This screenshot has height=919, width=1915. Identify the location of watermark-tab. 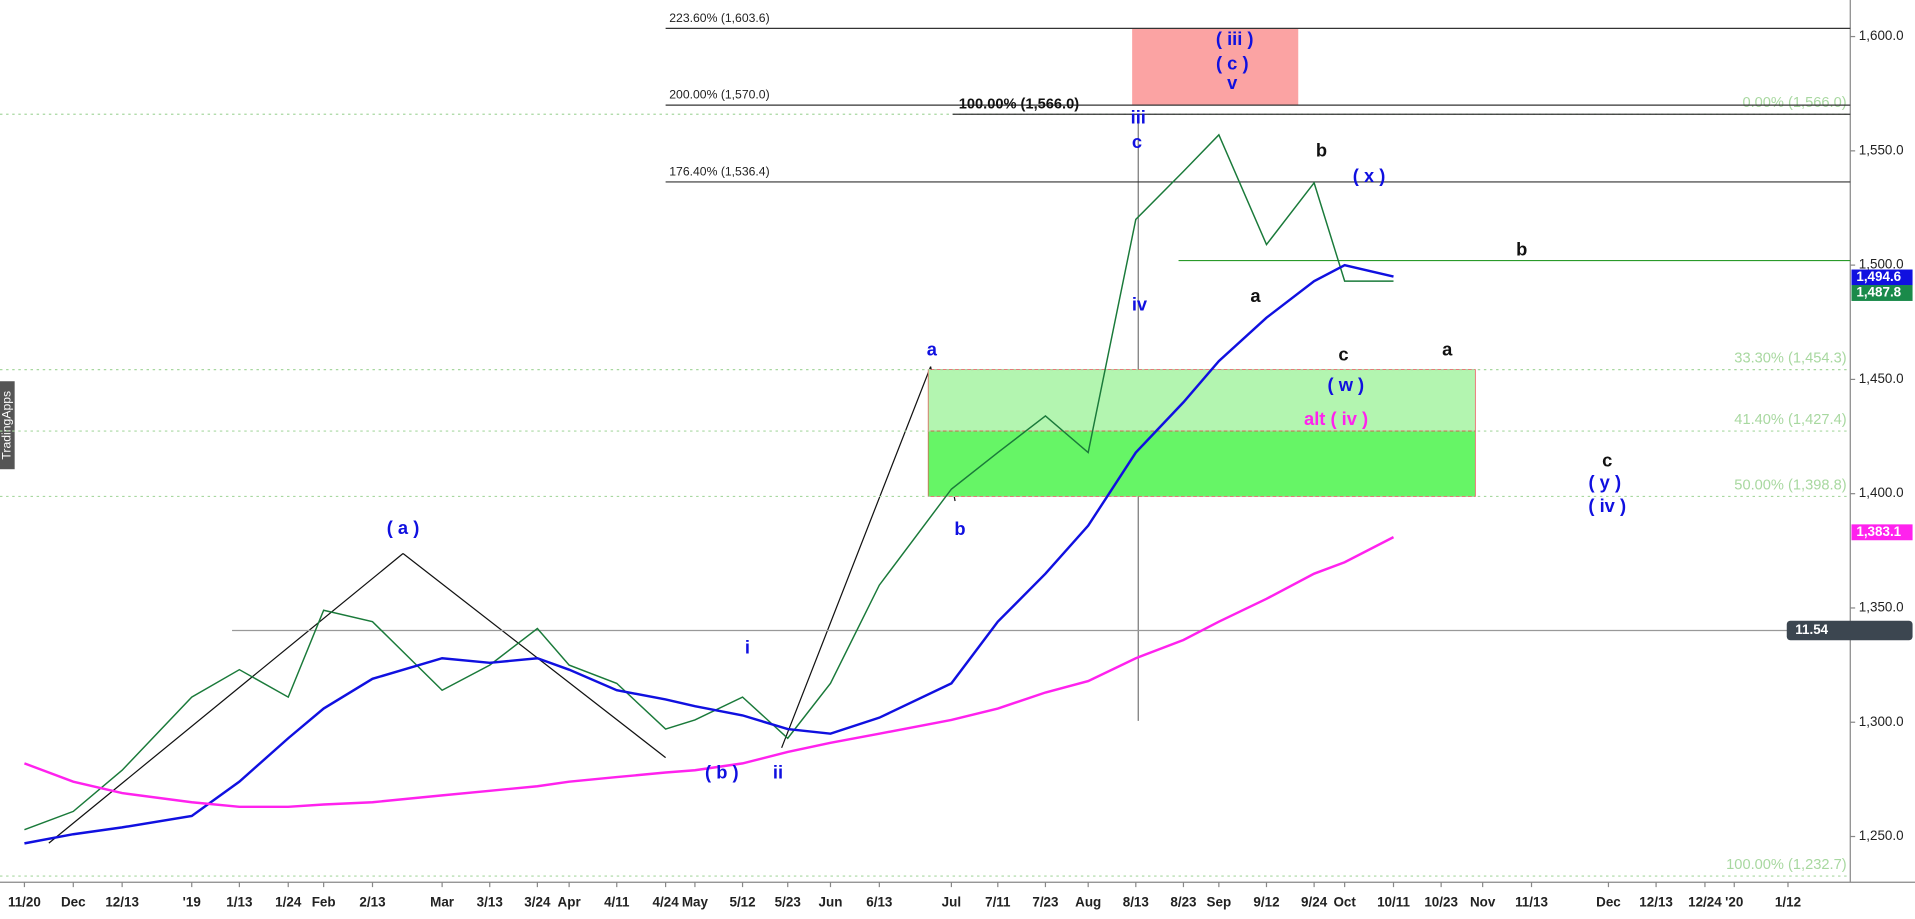
(7, 425).